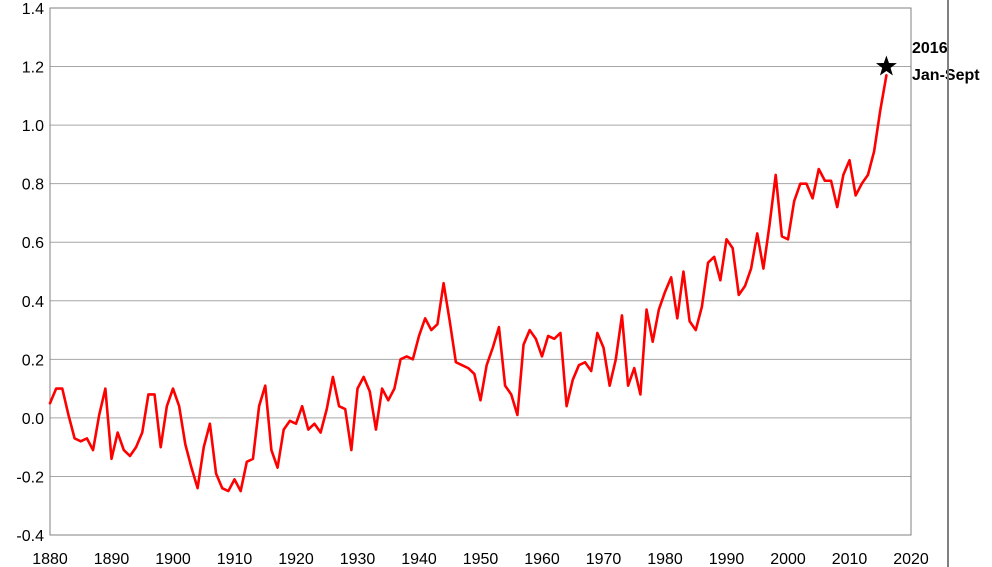  What do you see at coordinates (30, 273) in the screenshot?
I see `y-axis-tick-labels: -0.4 -0.2 0.0 0.2 0.4 0.6 0.8 1.0 1.2 1.4` at bounding box center [30, 273].